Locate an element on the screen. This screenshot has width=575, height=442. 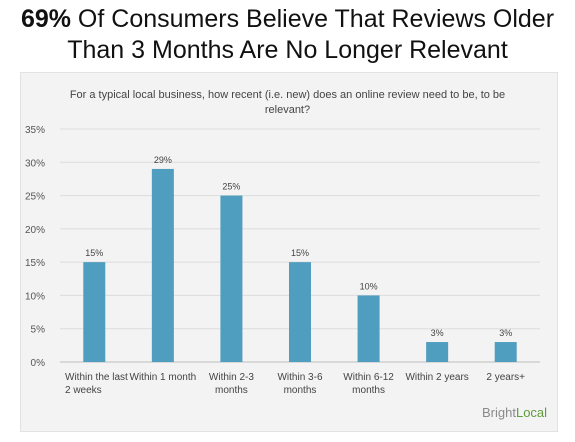
data-label: 29% is located at coordinates (163, 160).